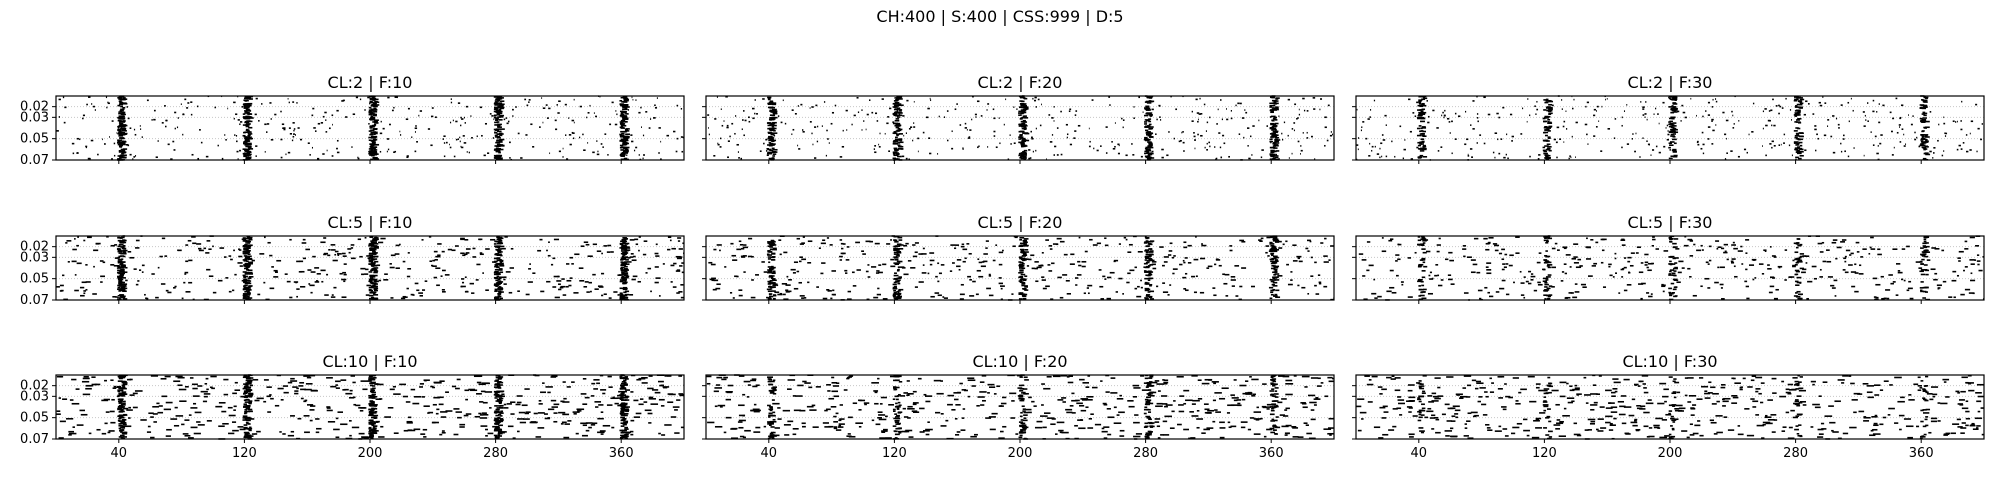 The width and height of the screenshot is (2000, 500). I want to click on panel-title: CL:5 | F:10, so click(370, 222).